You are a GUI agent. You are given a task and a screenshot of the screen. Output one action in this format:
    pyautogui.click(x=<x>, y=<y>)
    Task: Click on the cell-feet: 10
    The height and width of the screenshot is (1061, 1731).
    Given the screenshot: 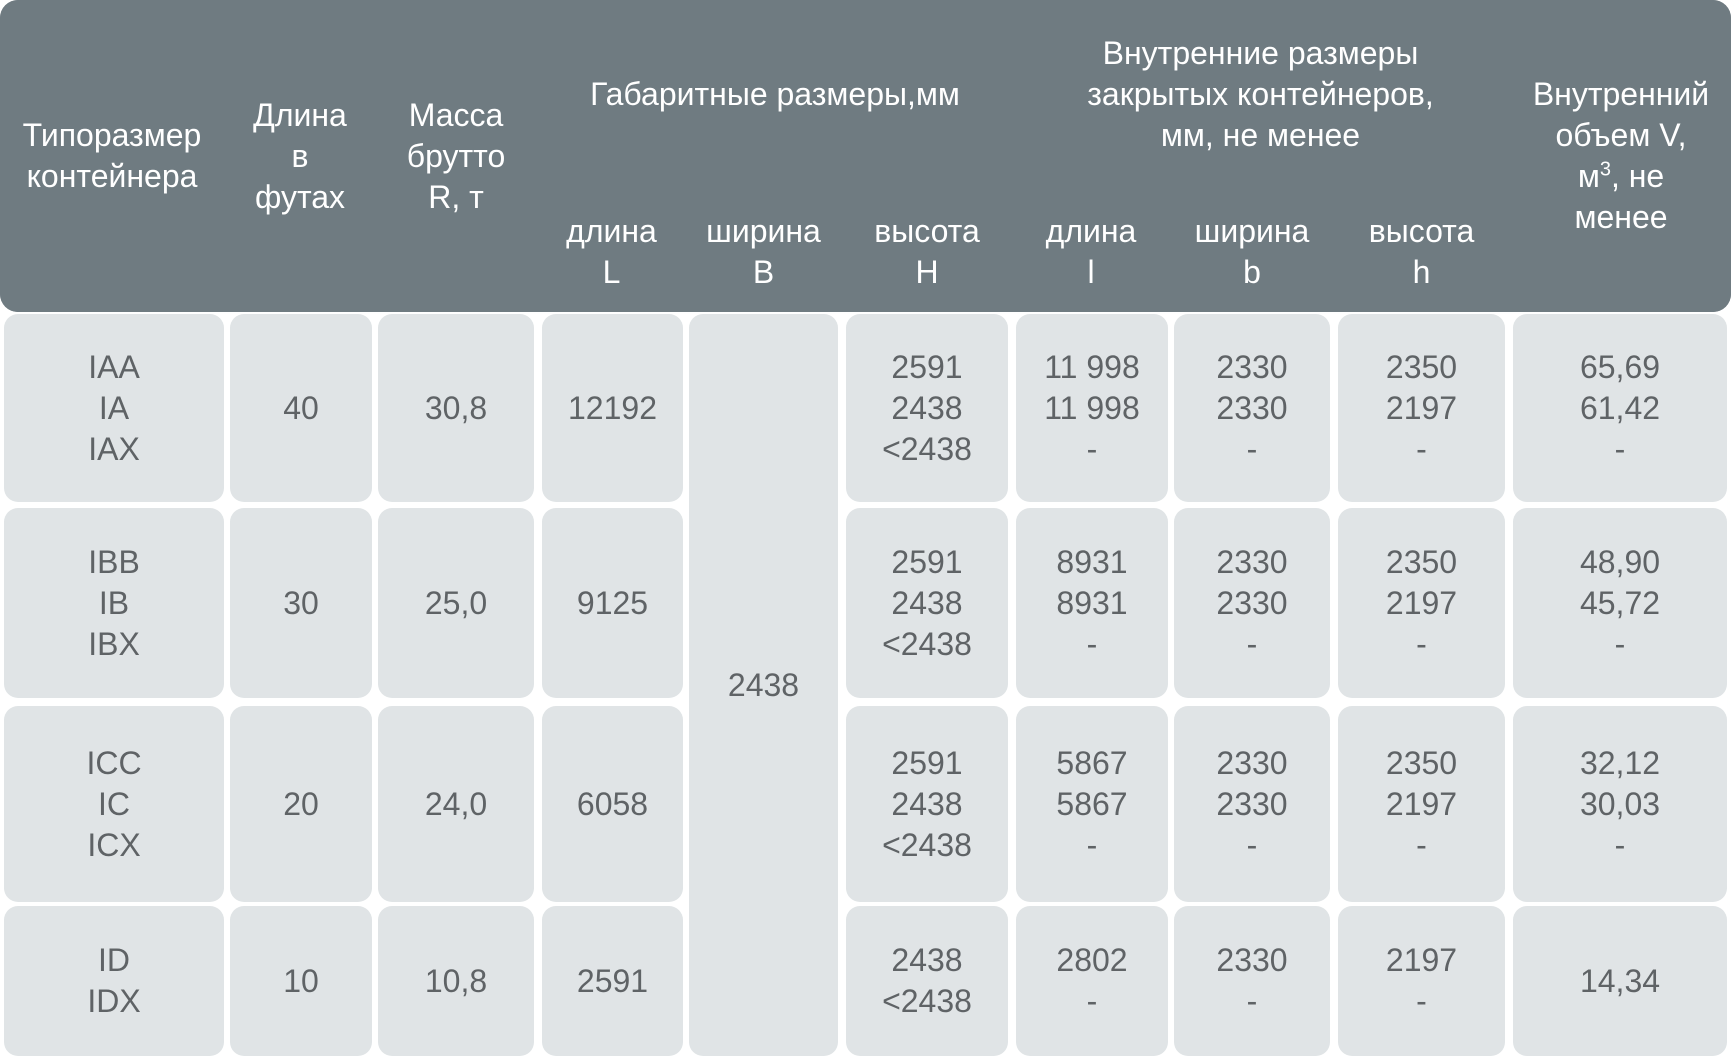 What is the action you would take?
    pyautogui.click(x=301, y=981)
    